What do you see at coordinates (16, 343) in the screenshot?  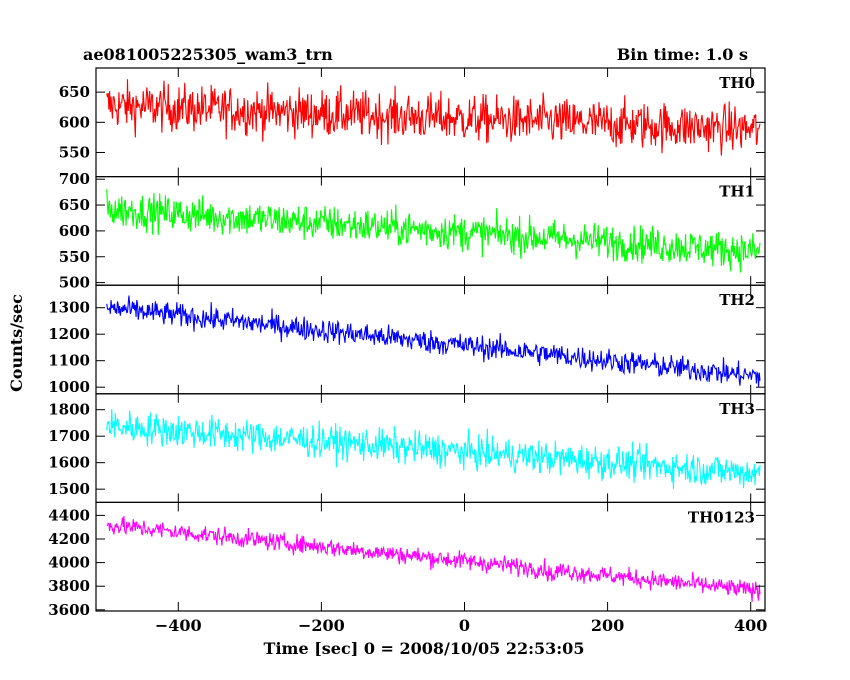 I see `y-axis-label: Counts/sec` at bounding box center [16, 343].